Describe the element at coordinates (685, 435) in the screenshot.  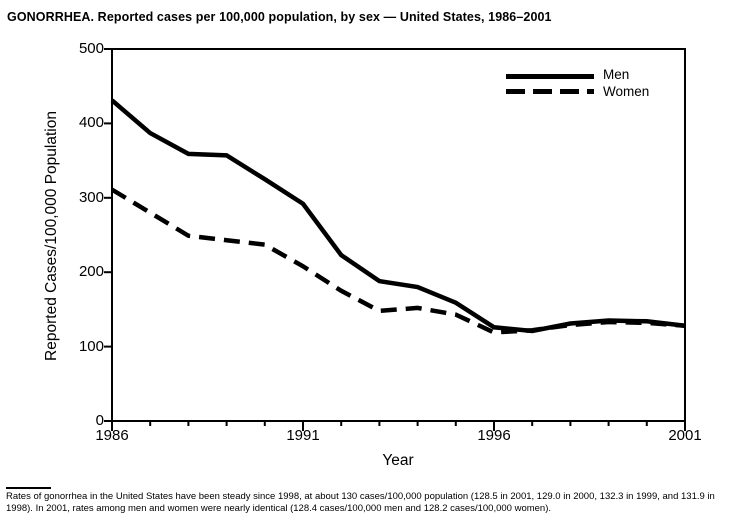
I see `x-tick-label: 2001` at that location.